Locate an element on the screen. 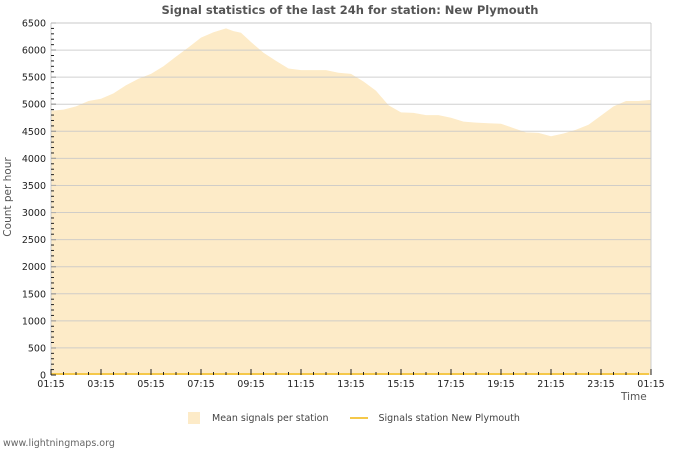  y-tick-label: 5500 is located at coordinates (34, 78).